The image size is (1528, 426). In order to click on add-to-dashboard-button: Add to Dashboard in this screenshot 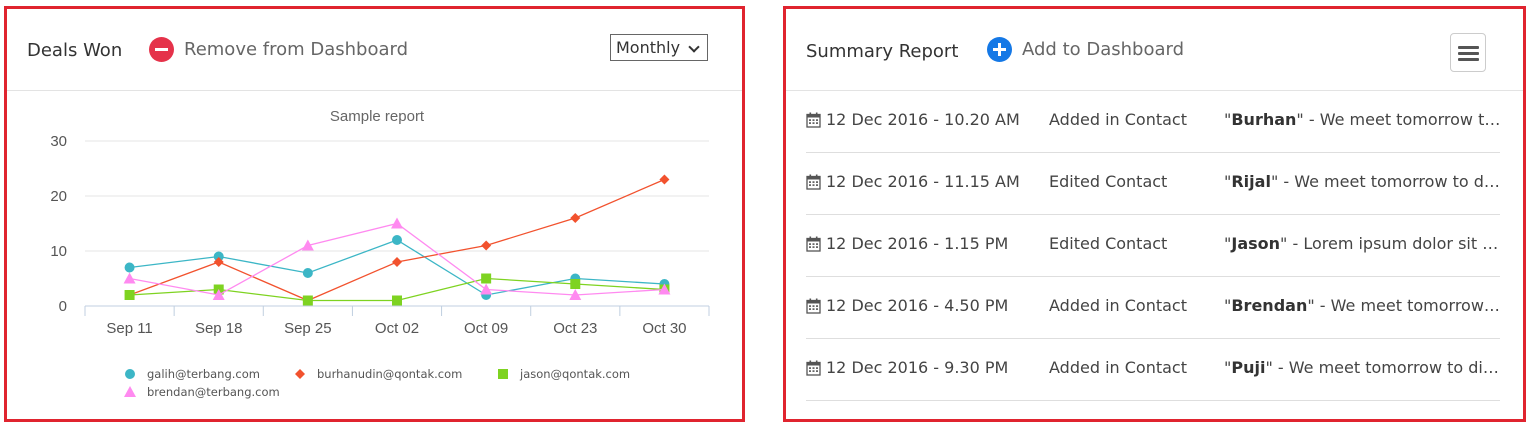, I will do `click(1085, 49)`.